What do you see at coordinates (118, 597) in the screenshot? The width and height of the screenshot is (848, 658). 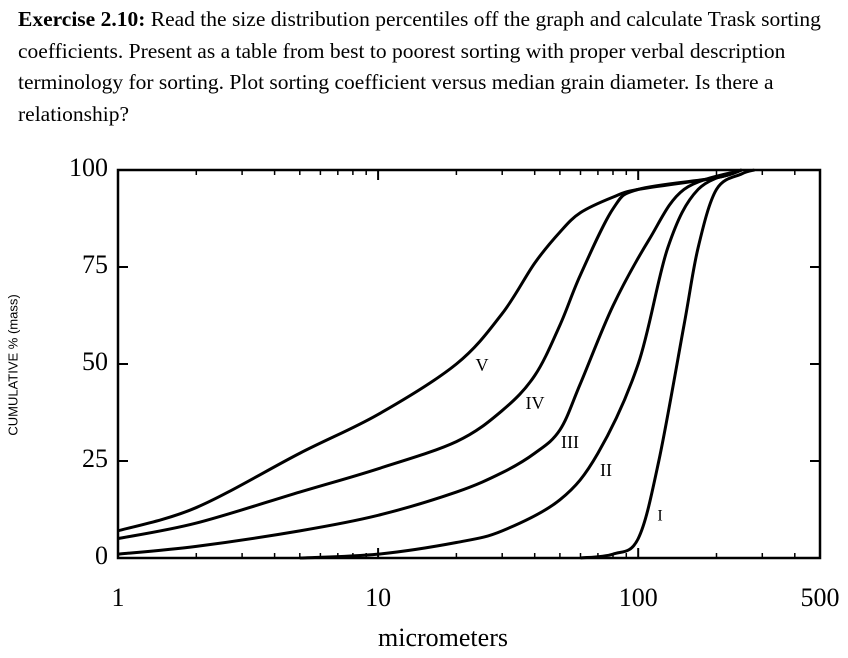 I see `x-tick-label: 1` at bounding box center [118, 597].